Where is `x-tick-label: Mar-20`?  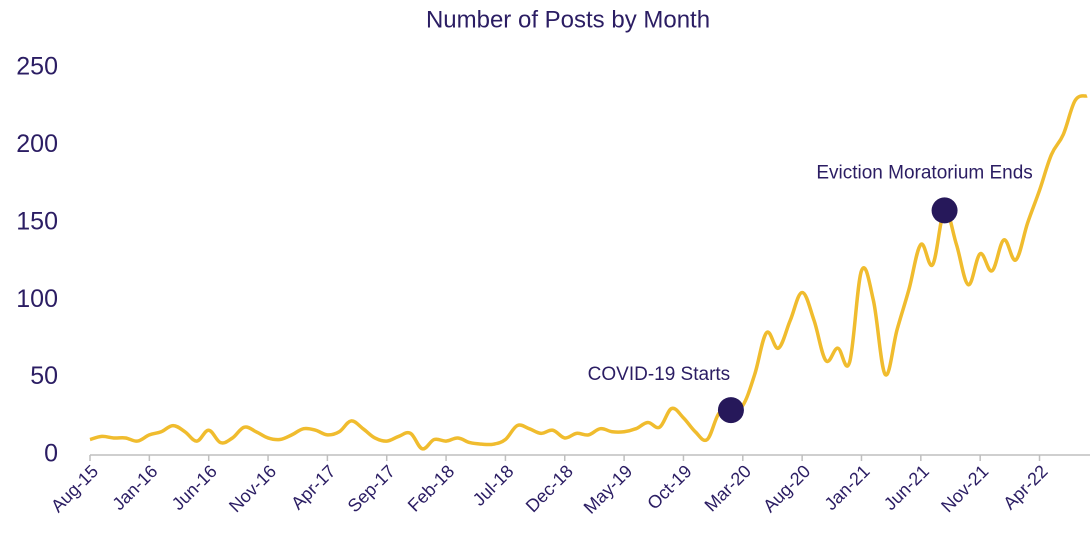 x-tick-label: Mar-20 is located at coordinates (728, 488).